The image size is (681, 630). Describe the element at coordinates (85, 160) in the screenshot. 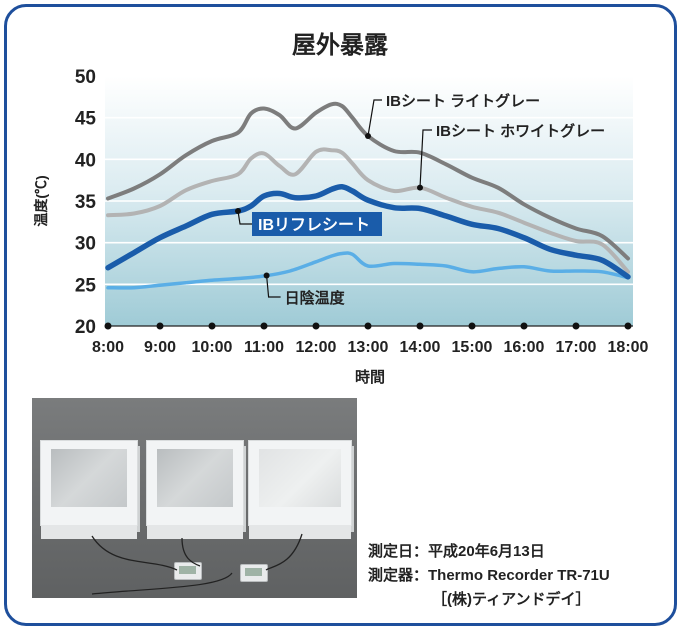

I see `y-tick-label: 40` at that location.